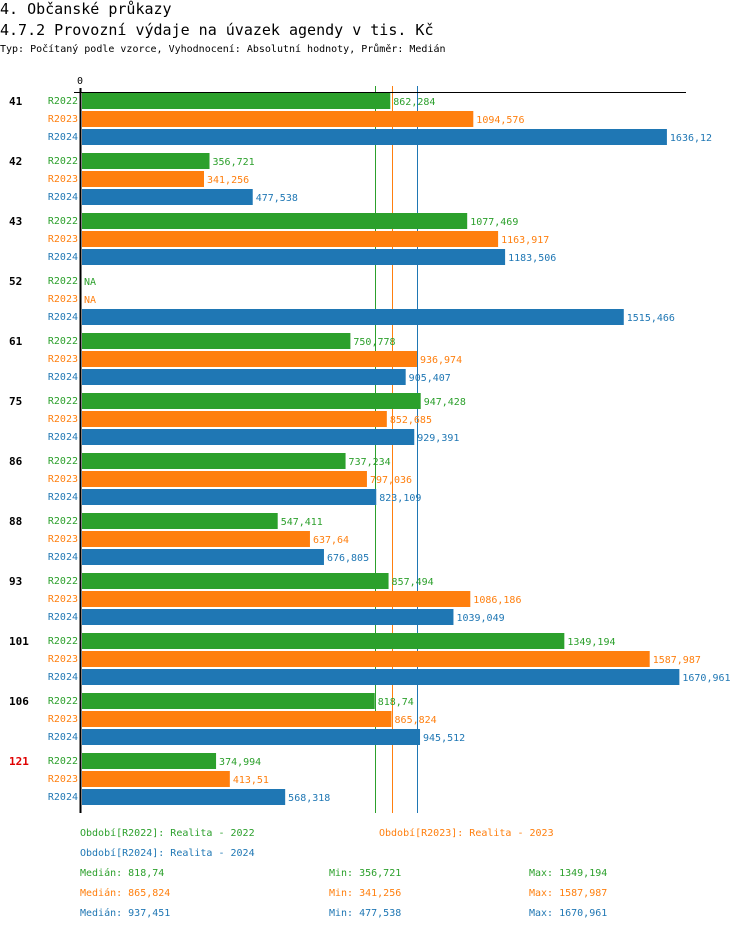 The image size is (750, 932). Describe the element at coordinates (391, 480) in the screenshot. I see `data-label: 797,036` at that location.